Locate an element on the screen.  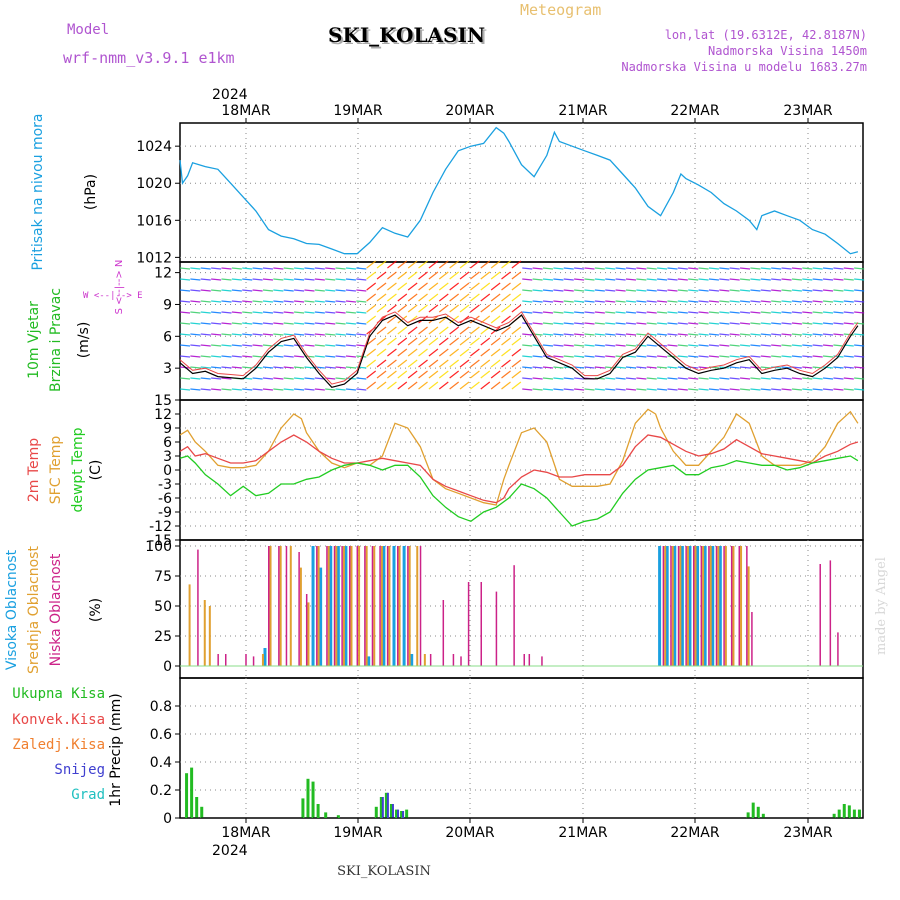
bottom-date-label: 19MAR is located at coordinates (357, 833).